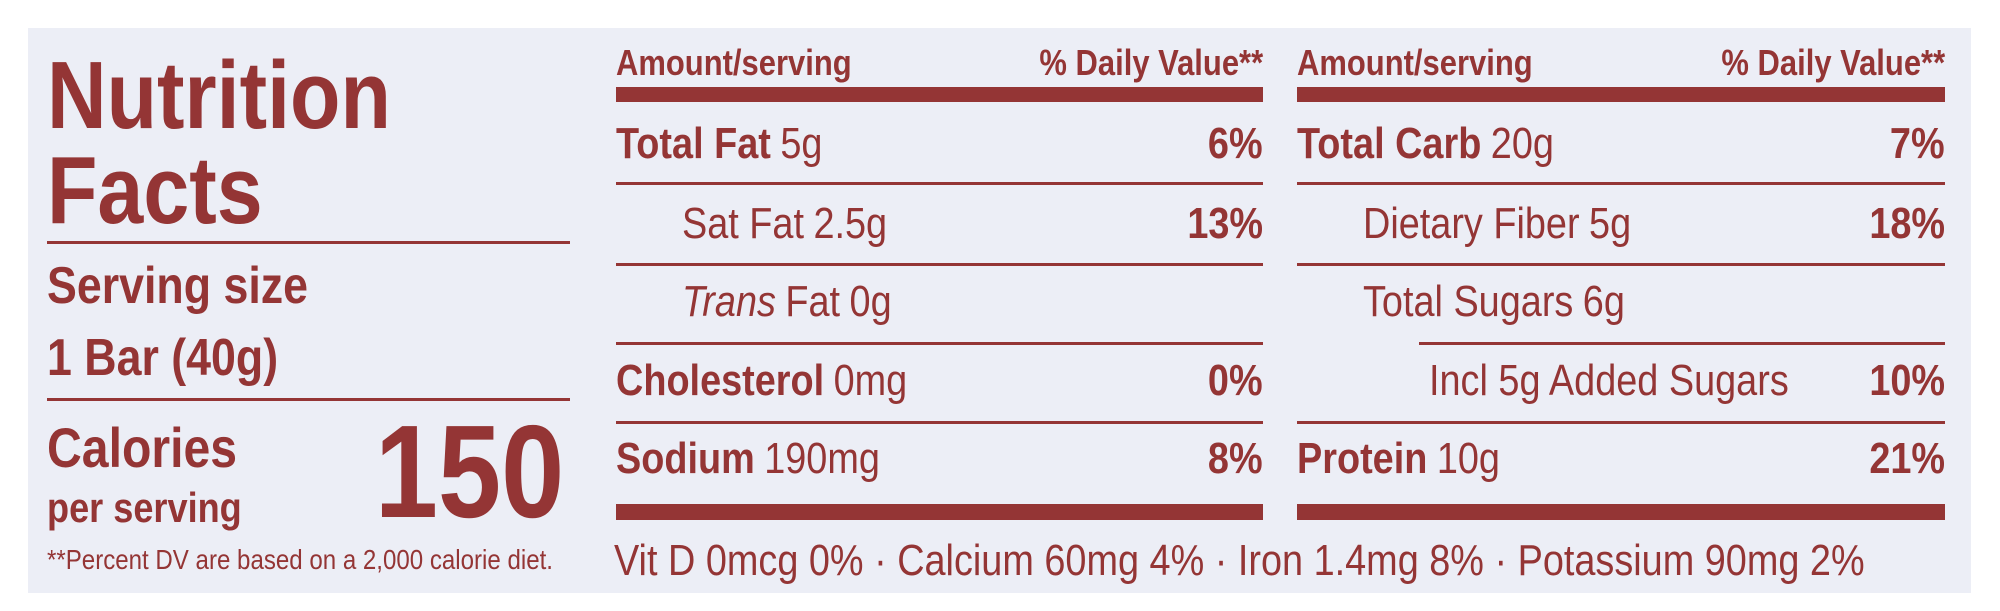 The width and height of the screenshot is (2000, 611). I want to click on calories-label: Calories, so click(142, 447).